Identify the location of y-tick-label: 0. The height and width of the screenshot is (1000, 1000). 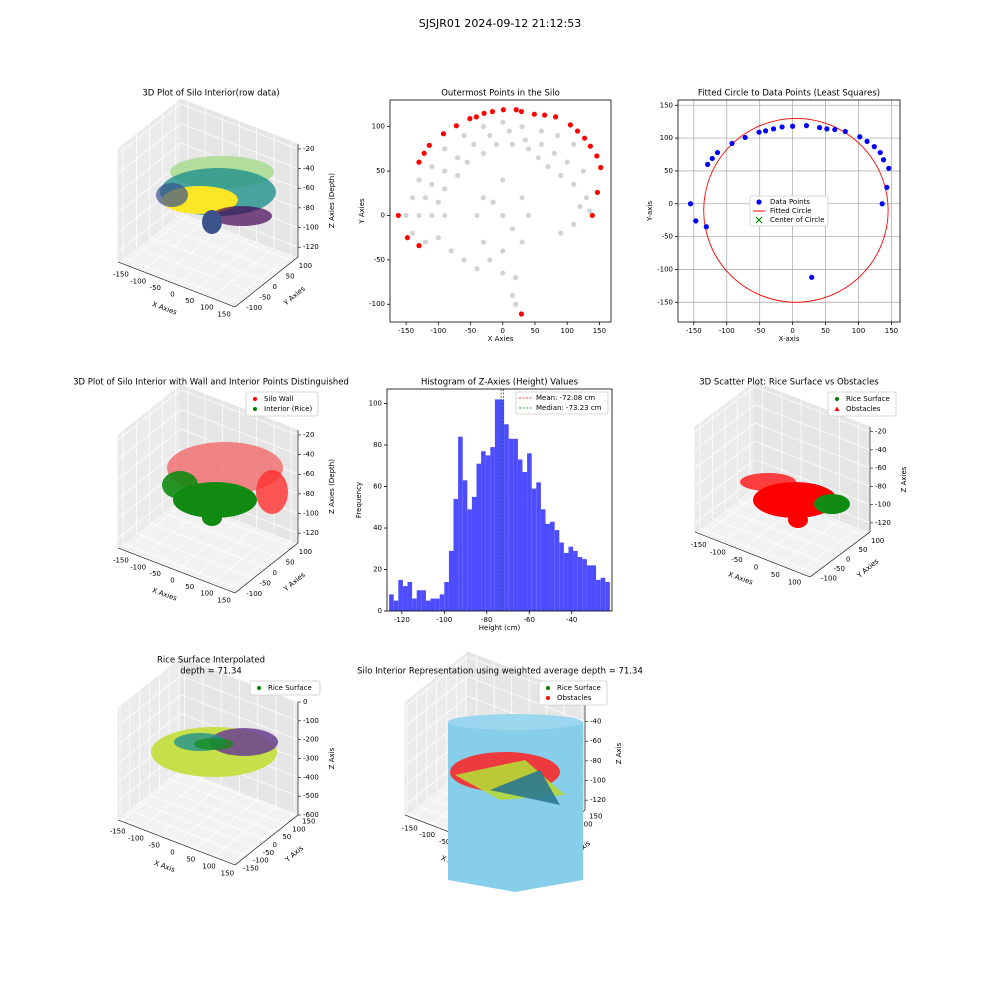
(848, 560).